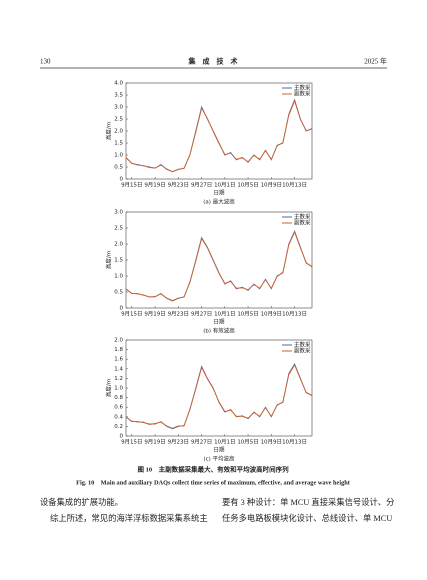 The height and width of the screenshot is (580, 427). I want to click on y-tick-label: 0.2, so click(118, 427).